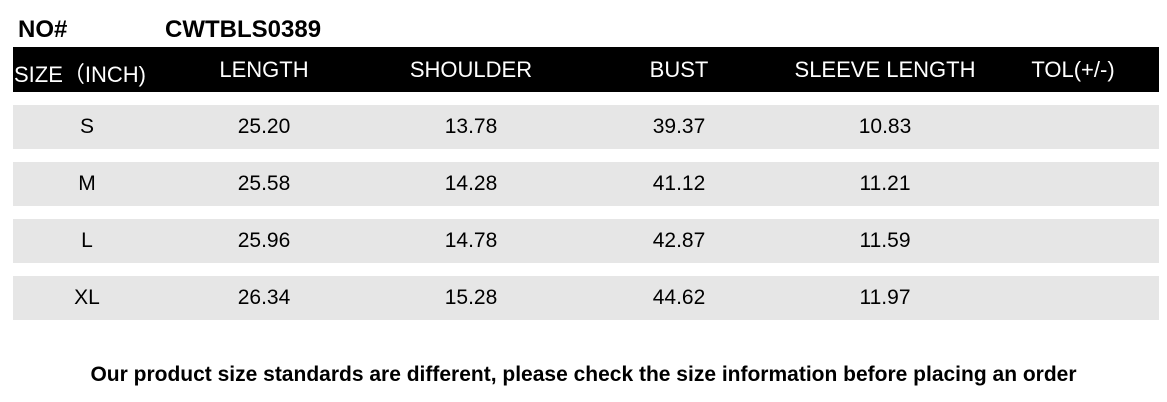 This screenshot has width=1167, height=402. What do you see at coordinates (471, 240) in the screenshot?
I see `table-cell: 14.78` at bounding box center [471, 240].